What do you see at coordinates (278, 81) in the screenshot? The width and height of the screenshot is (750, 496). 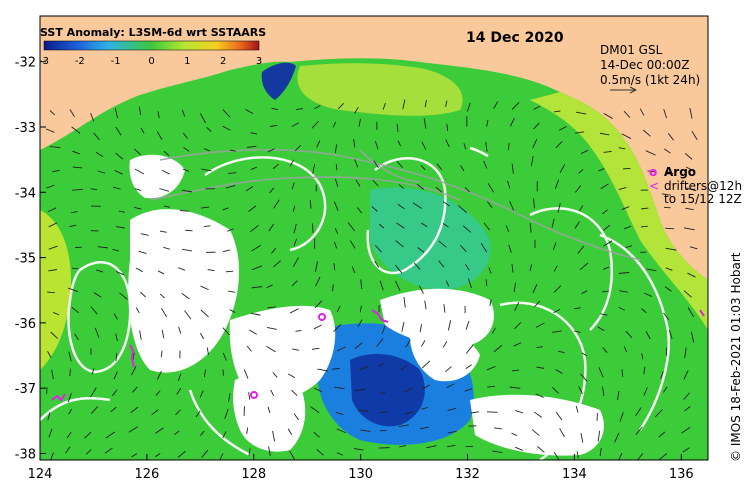 I see `cold-patch-north` at bounding box center [278, 81].